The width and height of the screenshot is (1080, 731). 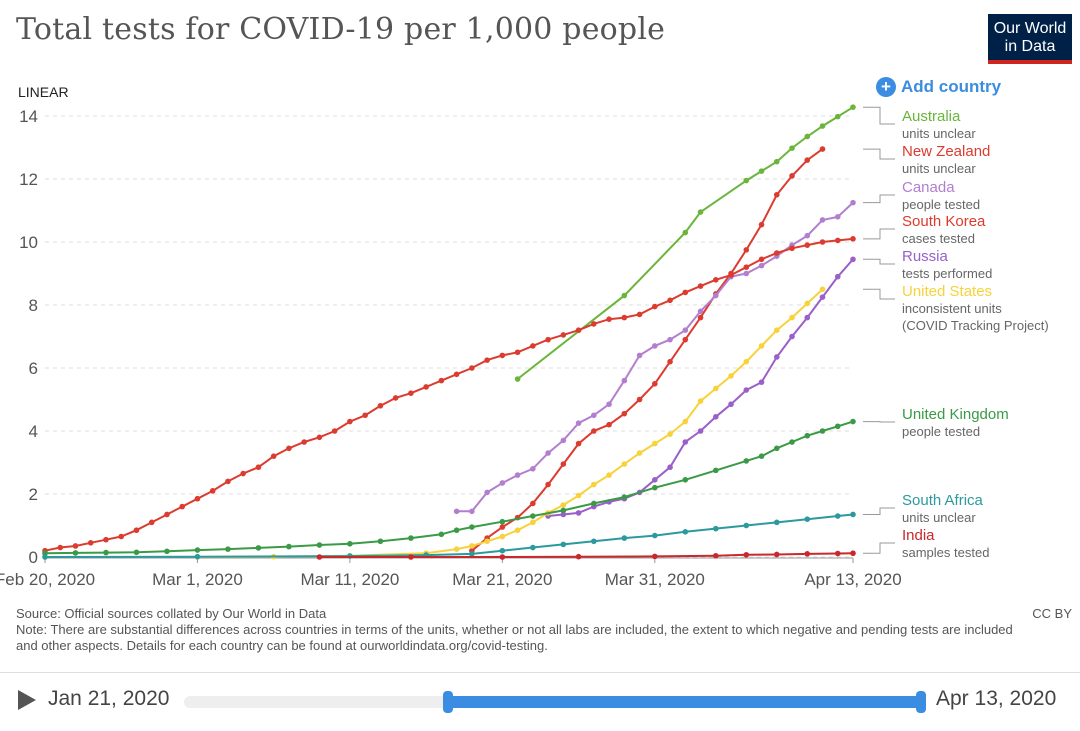 I want to click on legend-unit: people tested, so click(x=941, y=204).